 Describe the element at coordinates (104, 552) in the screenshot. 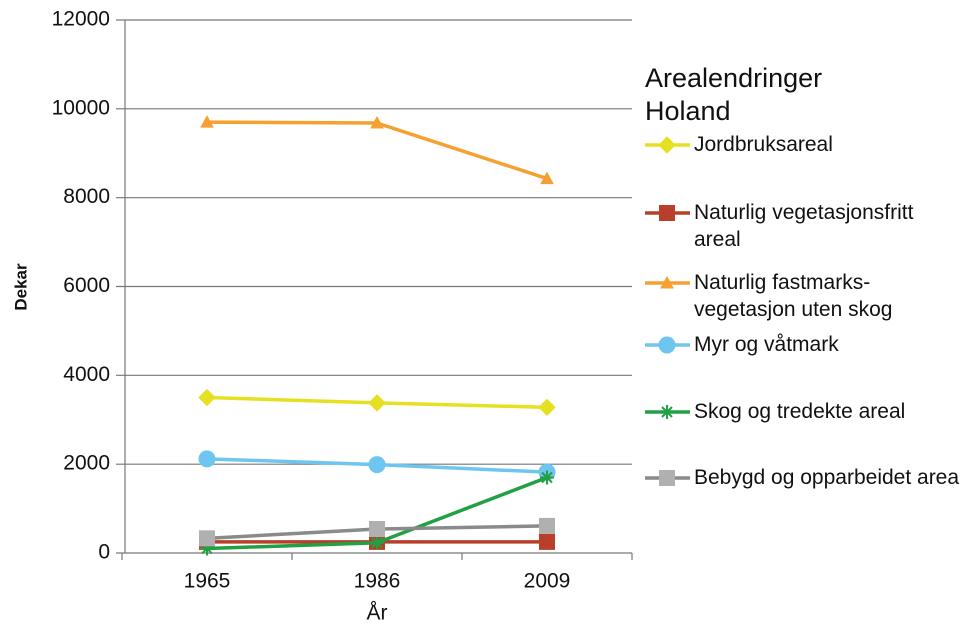

I see `y-tick-label: 0` at that location.